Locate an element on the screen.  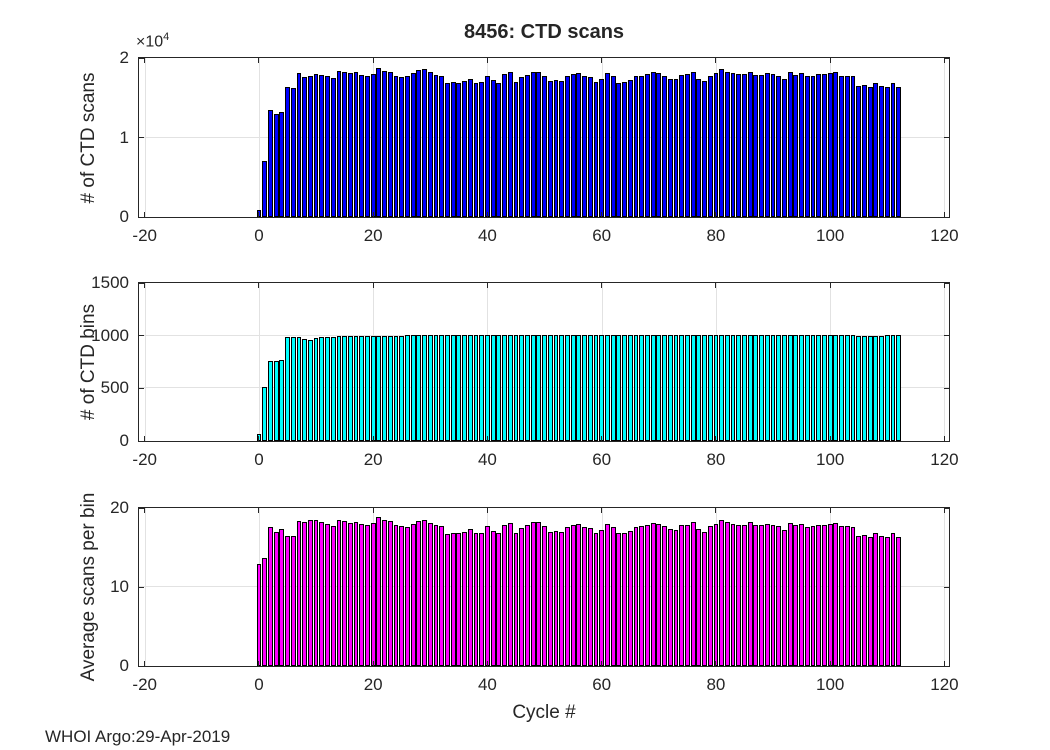
y-tick-label: 500 is located at coordinates (114, 388).